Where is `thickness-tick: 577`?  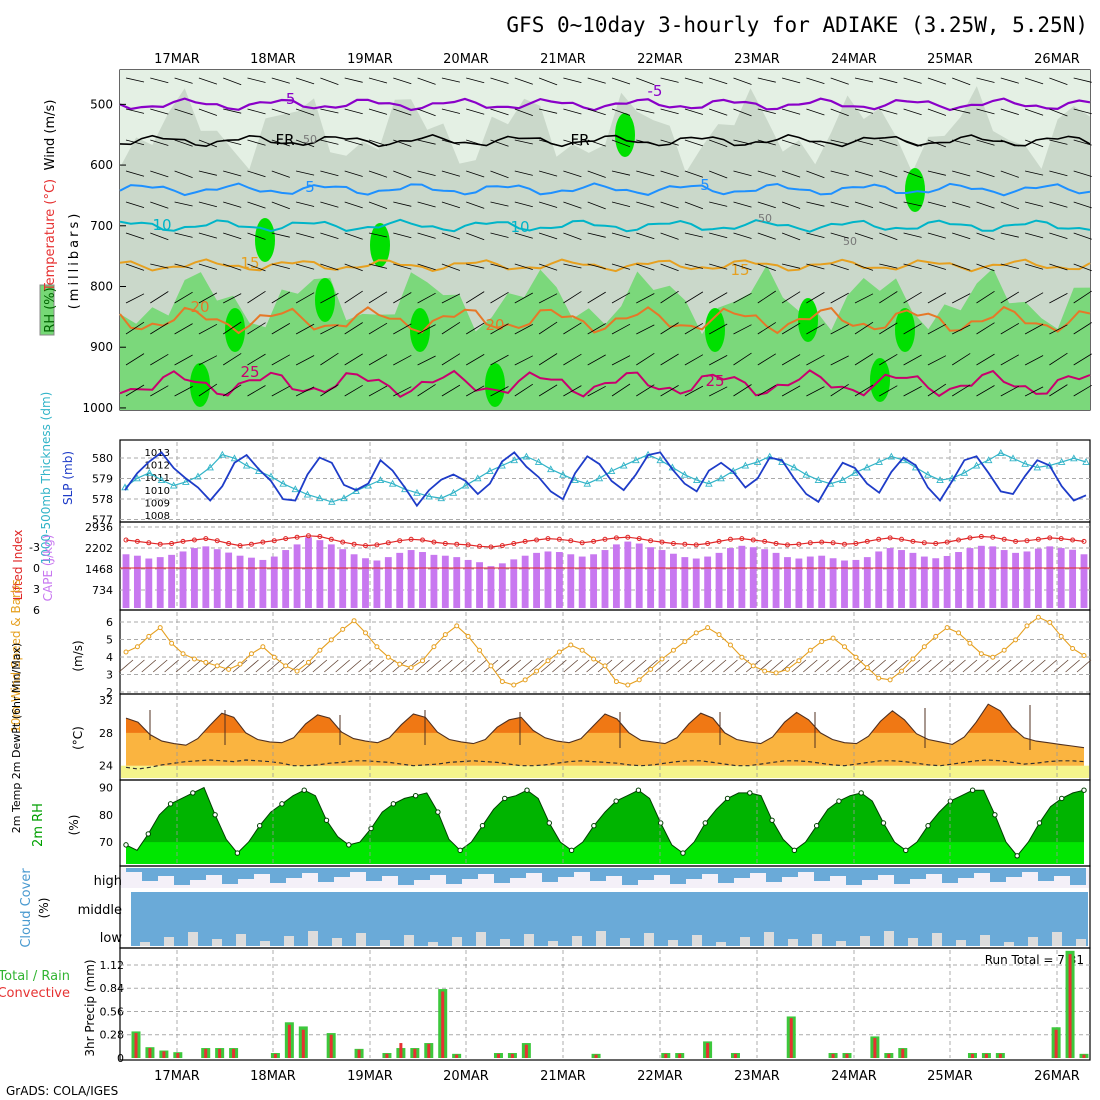 thickness-tick: 577 is located at coordinates (102, 520).